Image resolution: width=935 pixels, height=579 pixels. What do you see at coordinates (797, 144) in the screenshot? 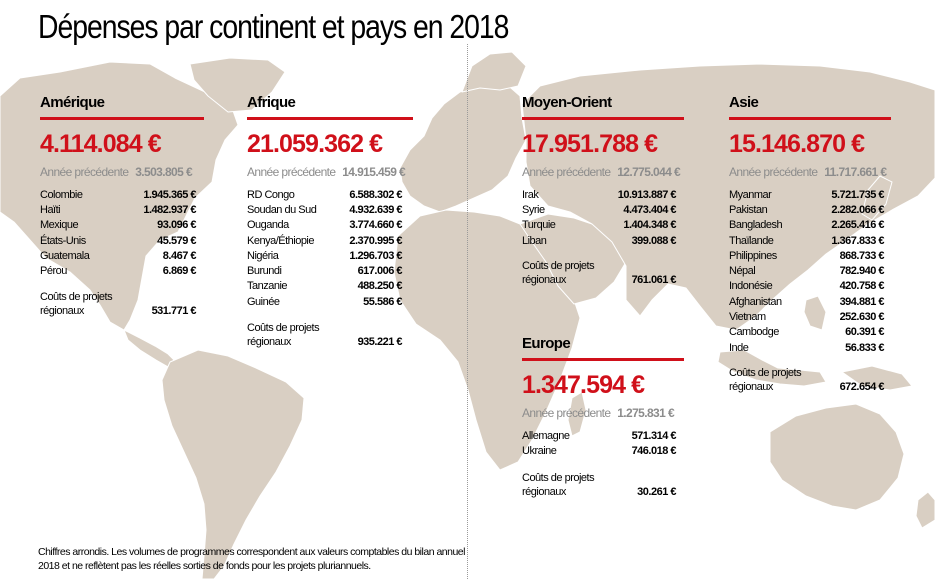
I see `region-total: 15.146.870 €` at bounding box center [797, 144].